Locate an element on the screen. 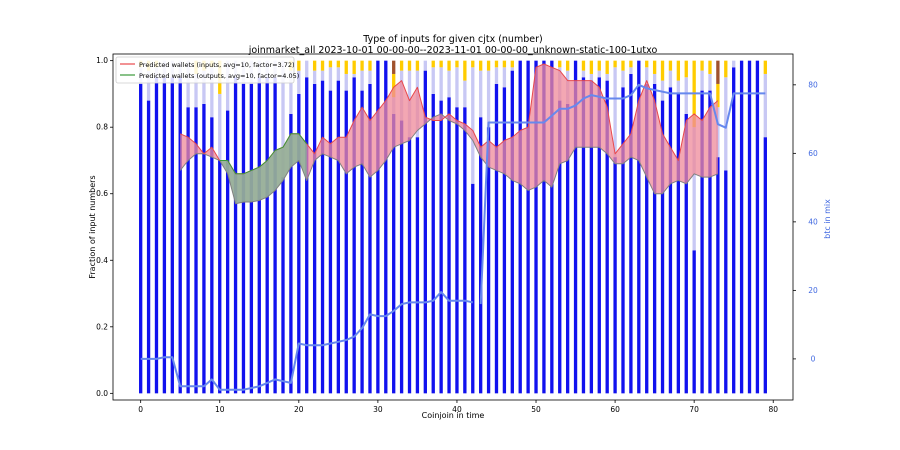 The width and height of the screenshot is (900, 450). y-tick-label: 0.0 is located at coordinates (102, 393).